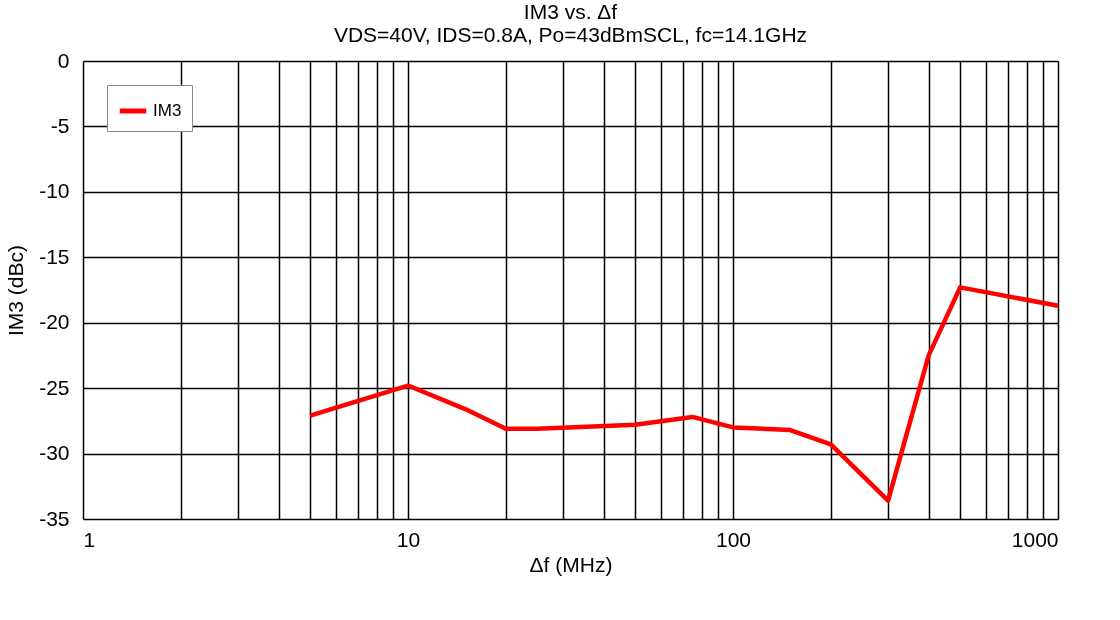 This screenshot has height=620, width=1120. I want to click on y-tick-label: -25, so click(54, 387).